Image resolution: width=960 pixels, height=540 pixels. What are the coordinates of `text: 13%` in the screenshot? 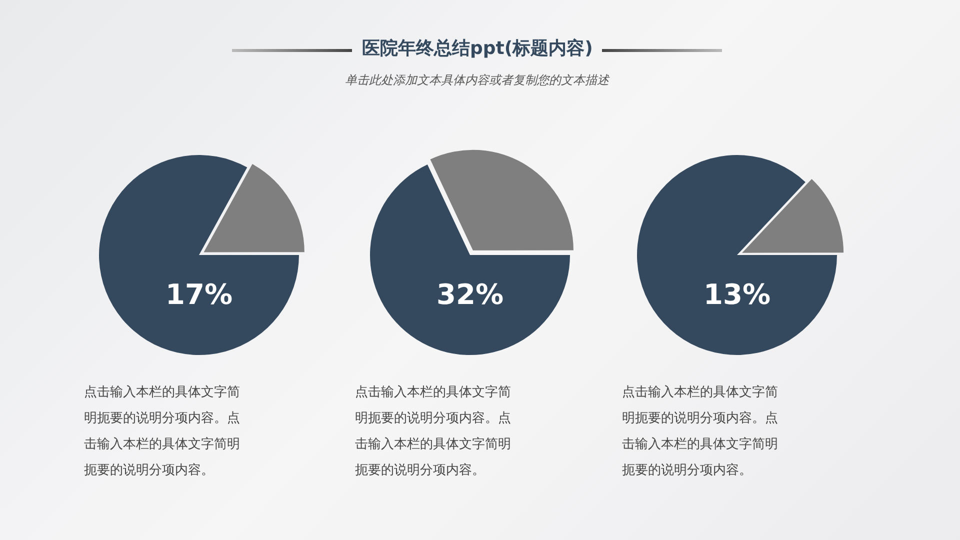 It's located at (737, 294).